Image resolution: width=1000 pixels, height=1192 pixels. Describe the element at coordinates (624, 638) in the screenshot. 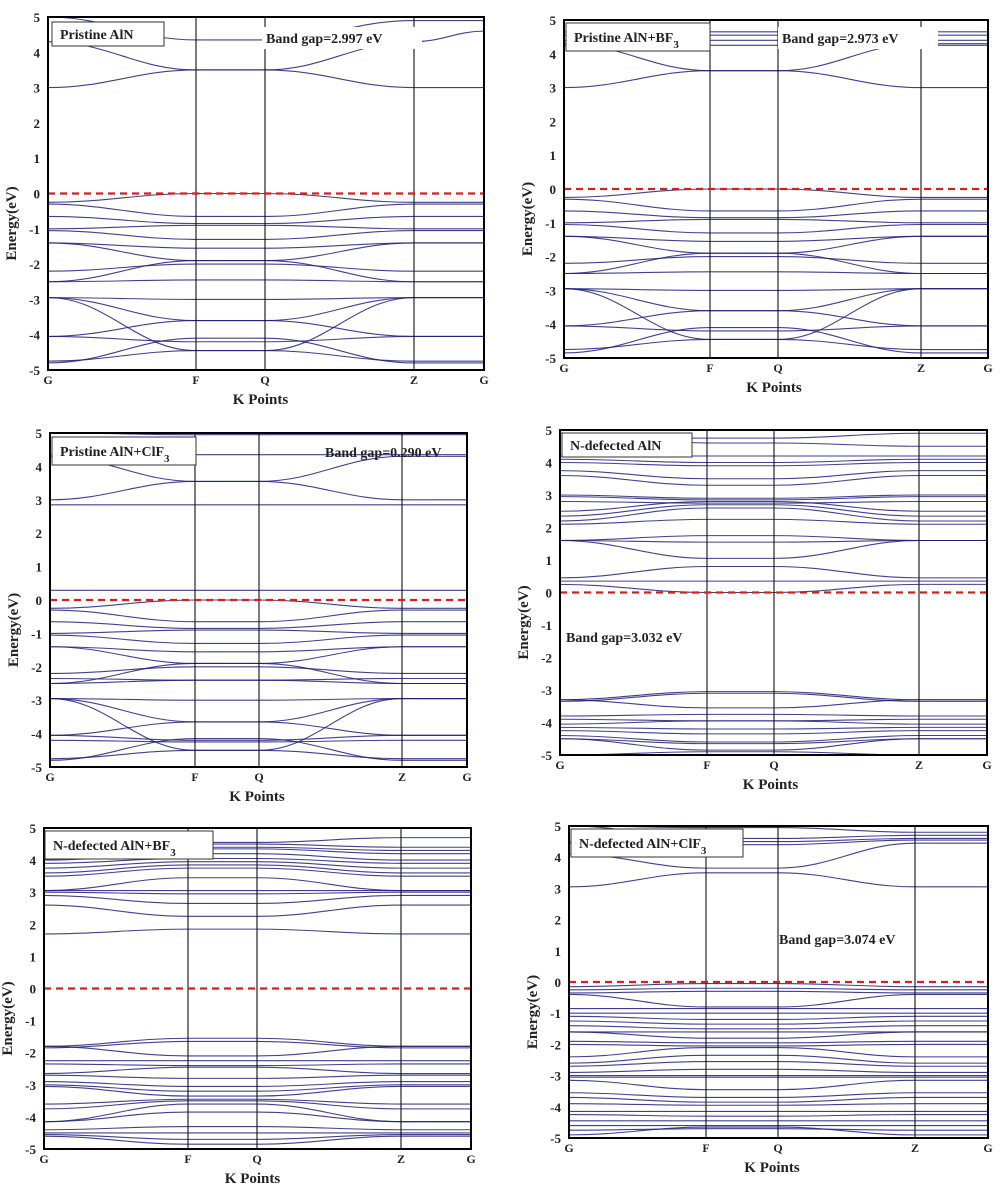

I see `band-gap-annotation: Band gap=3.032 eV` at that location.